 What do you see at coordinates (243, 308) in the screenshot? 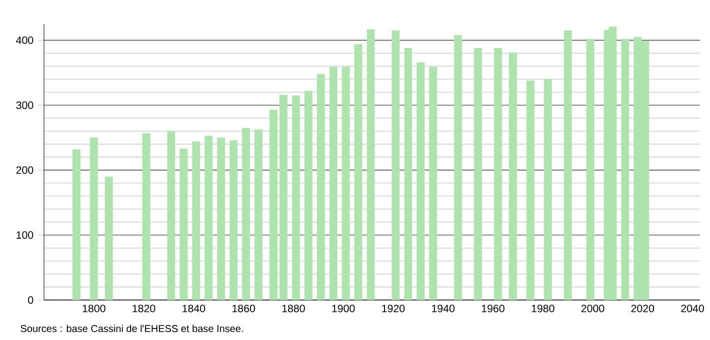
I see `x-tick-label: 1860` at bounding box center [243, 308].